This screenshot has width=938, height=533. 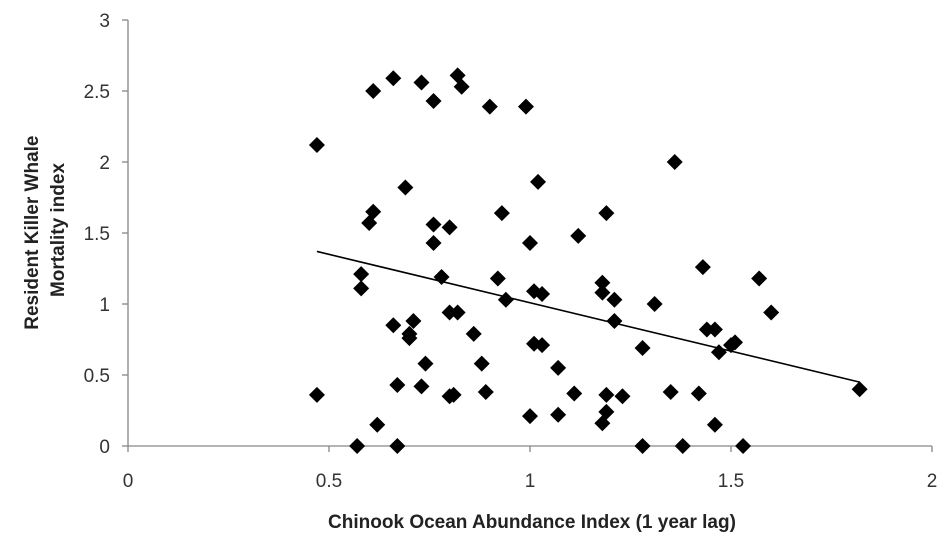 What do you see at coordinates (329, 481) in the screenshot?
I see `x-tick-label: 0.5` at bounding box center [329, 481].